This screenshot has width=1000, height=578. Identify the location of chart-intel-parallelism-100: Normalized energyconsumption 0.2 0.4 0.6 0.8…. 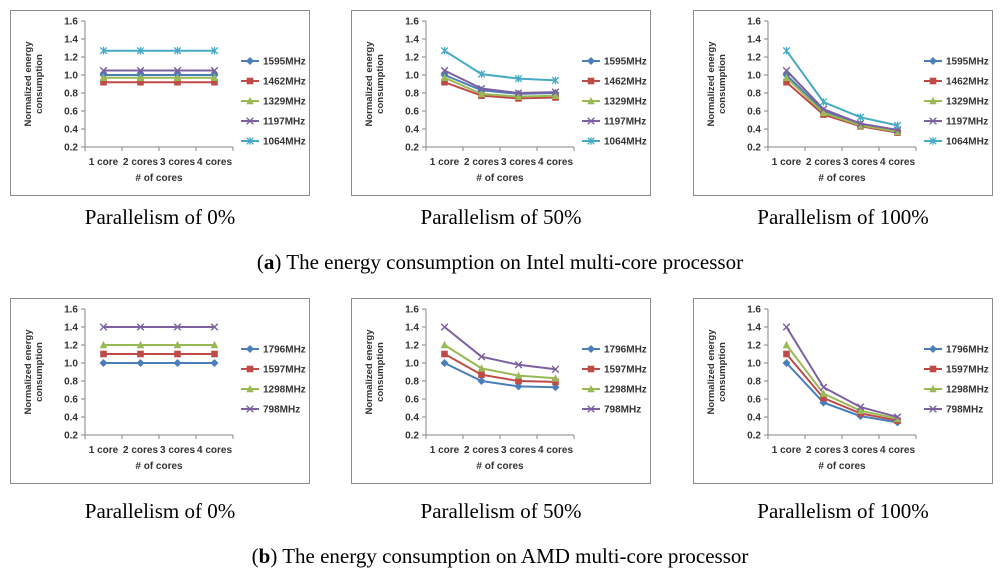
(847, 101).